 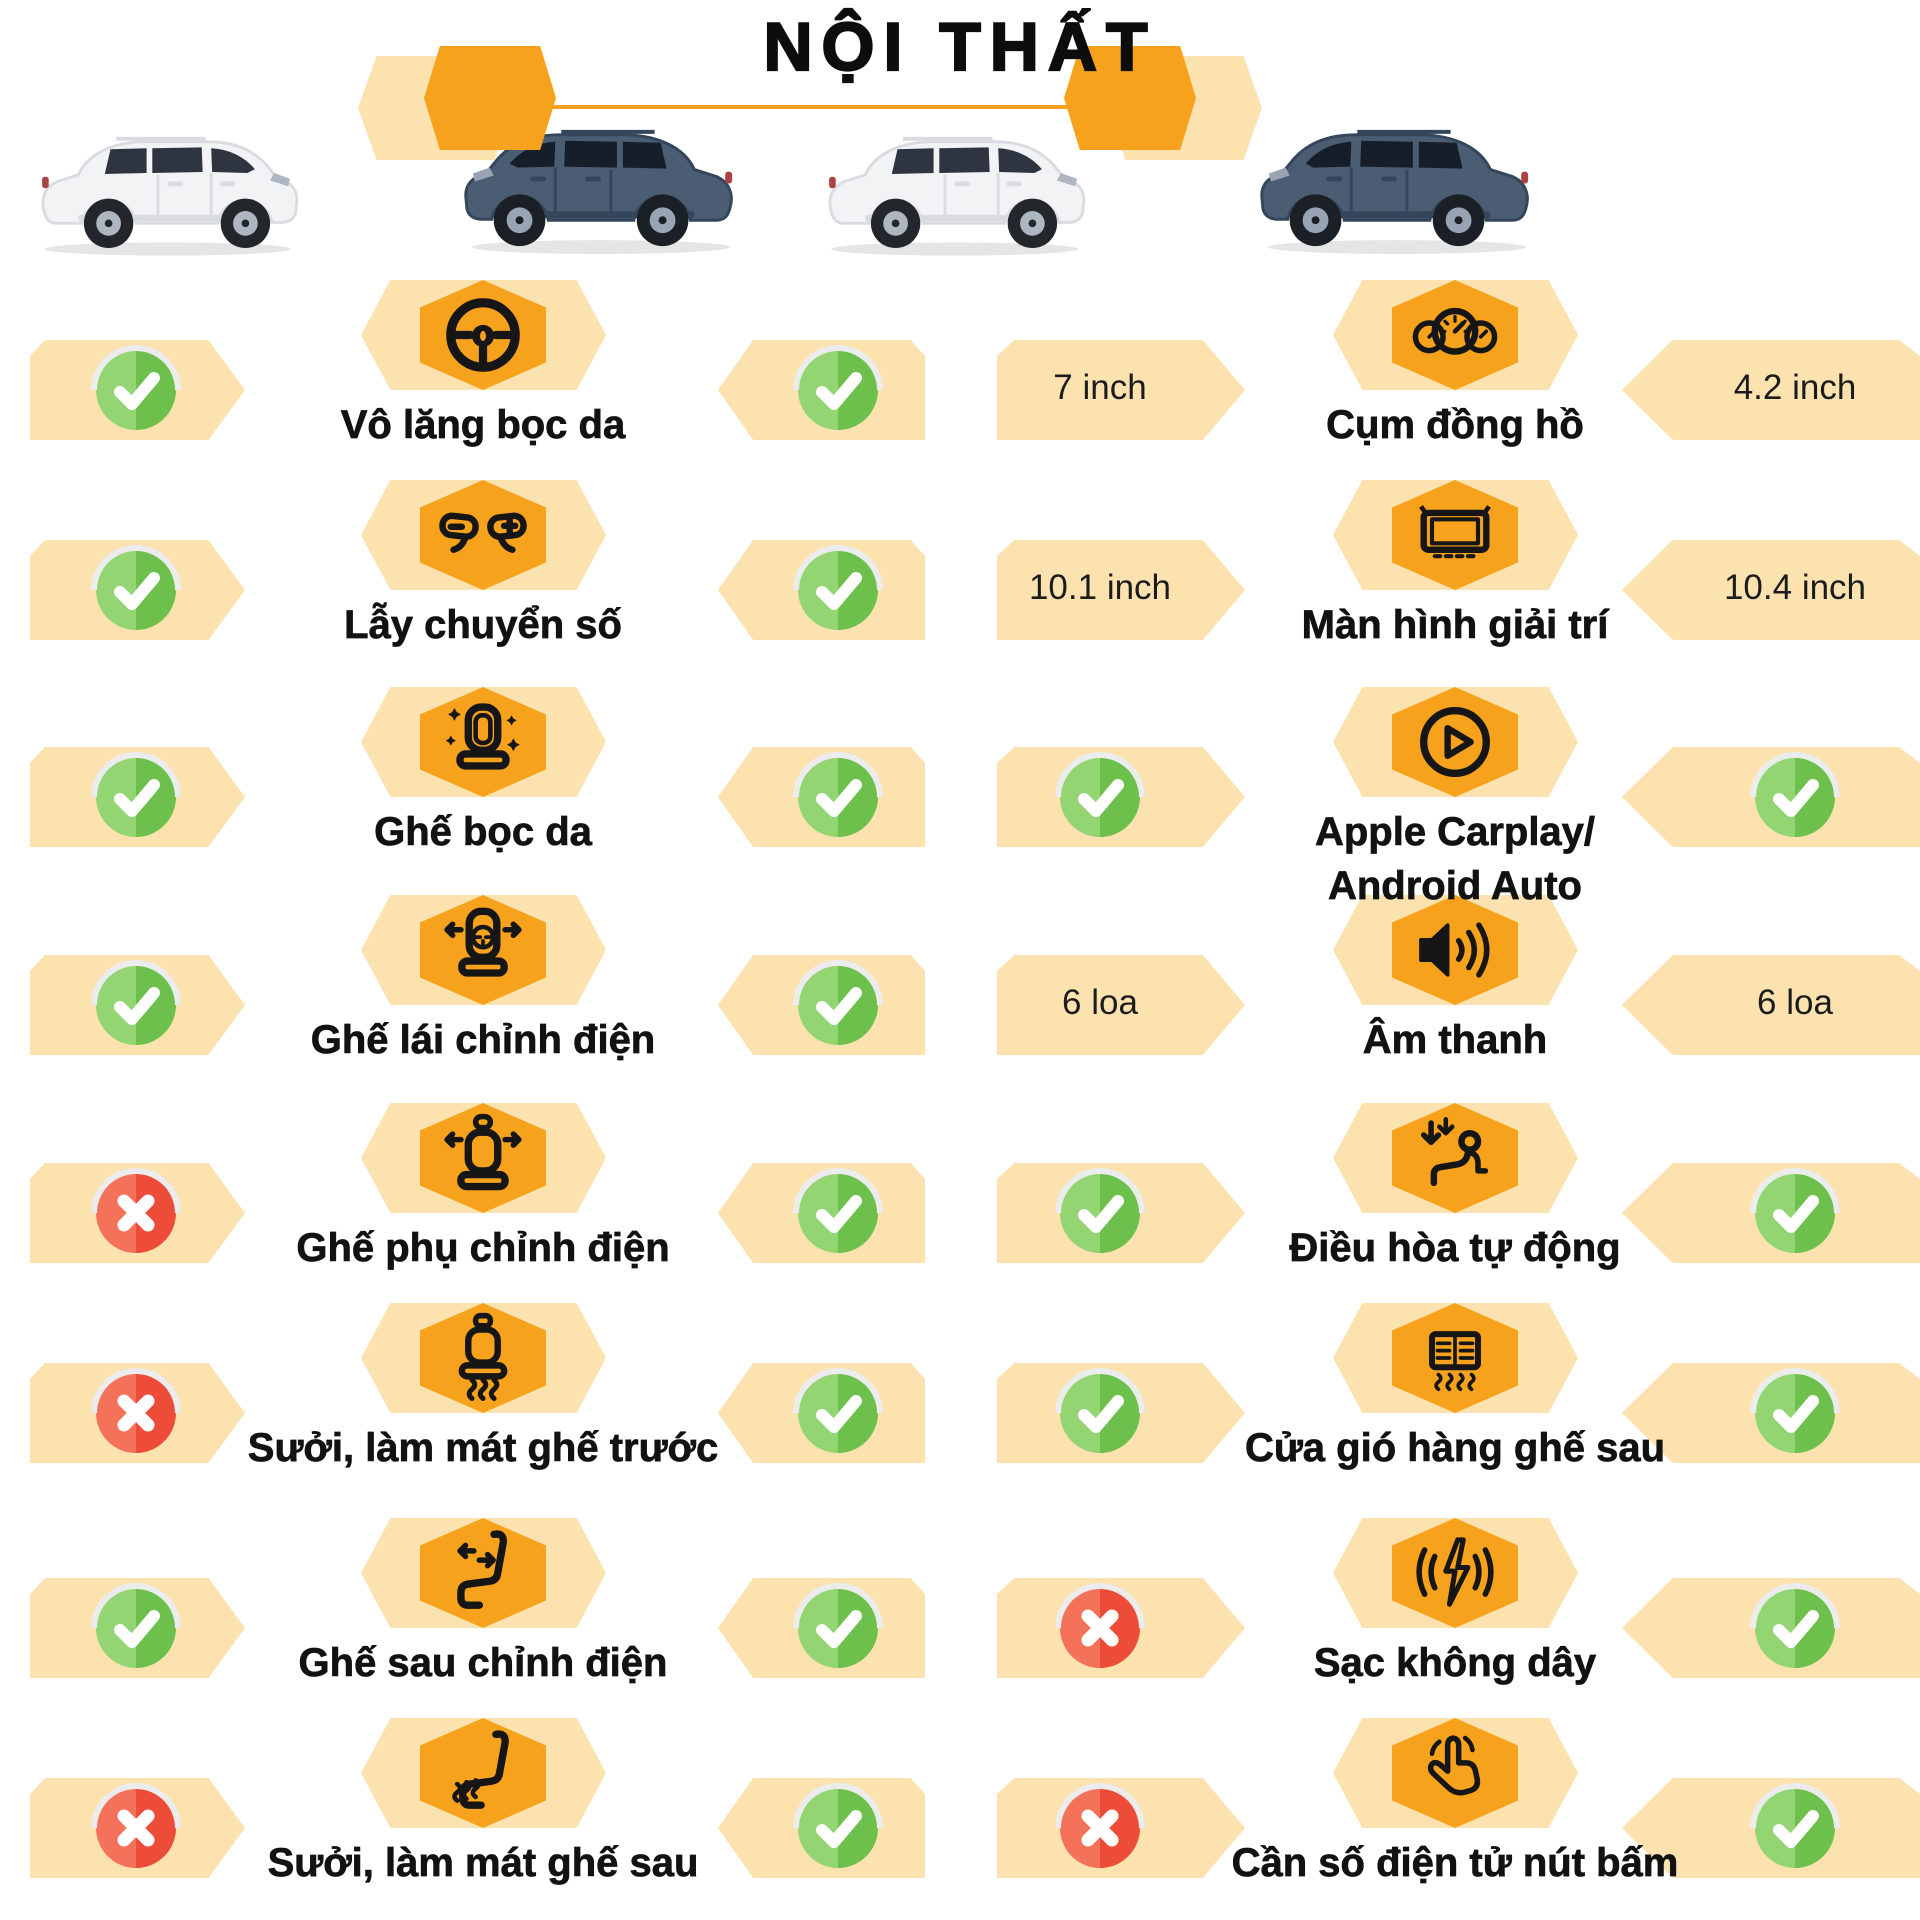 I want to click on feature-label: Apple Carplay/, so click(x=1455, y=832).